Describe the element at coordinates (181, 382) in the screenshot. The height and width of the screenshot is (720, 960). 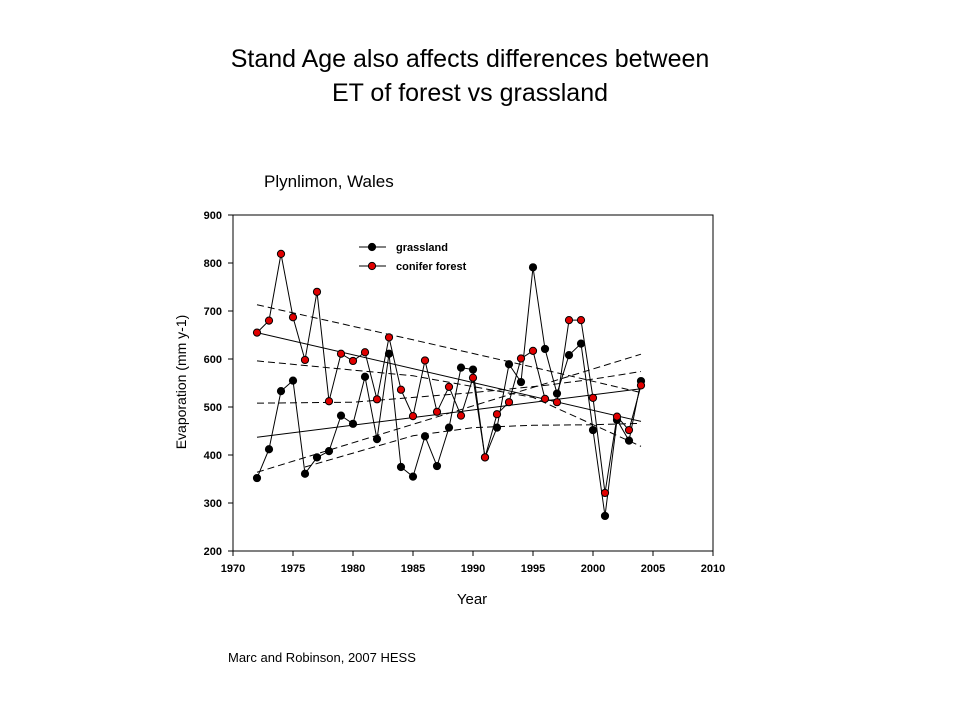
I see `y-axis-label: Evaporation (mm y-1)` at that location.